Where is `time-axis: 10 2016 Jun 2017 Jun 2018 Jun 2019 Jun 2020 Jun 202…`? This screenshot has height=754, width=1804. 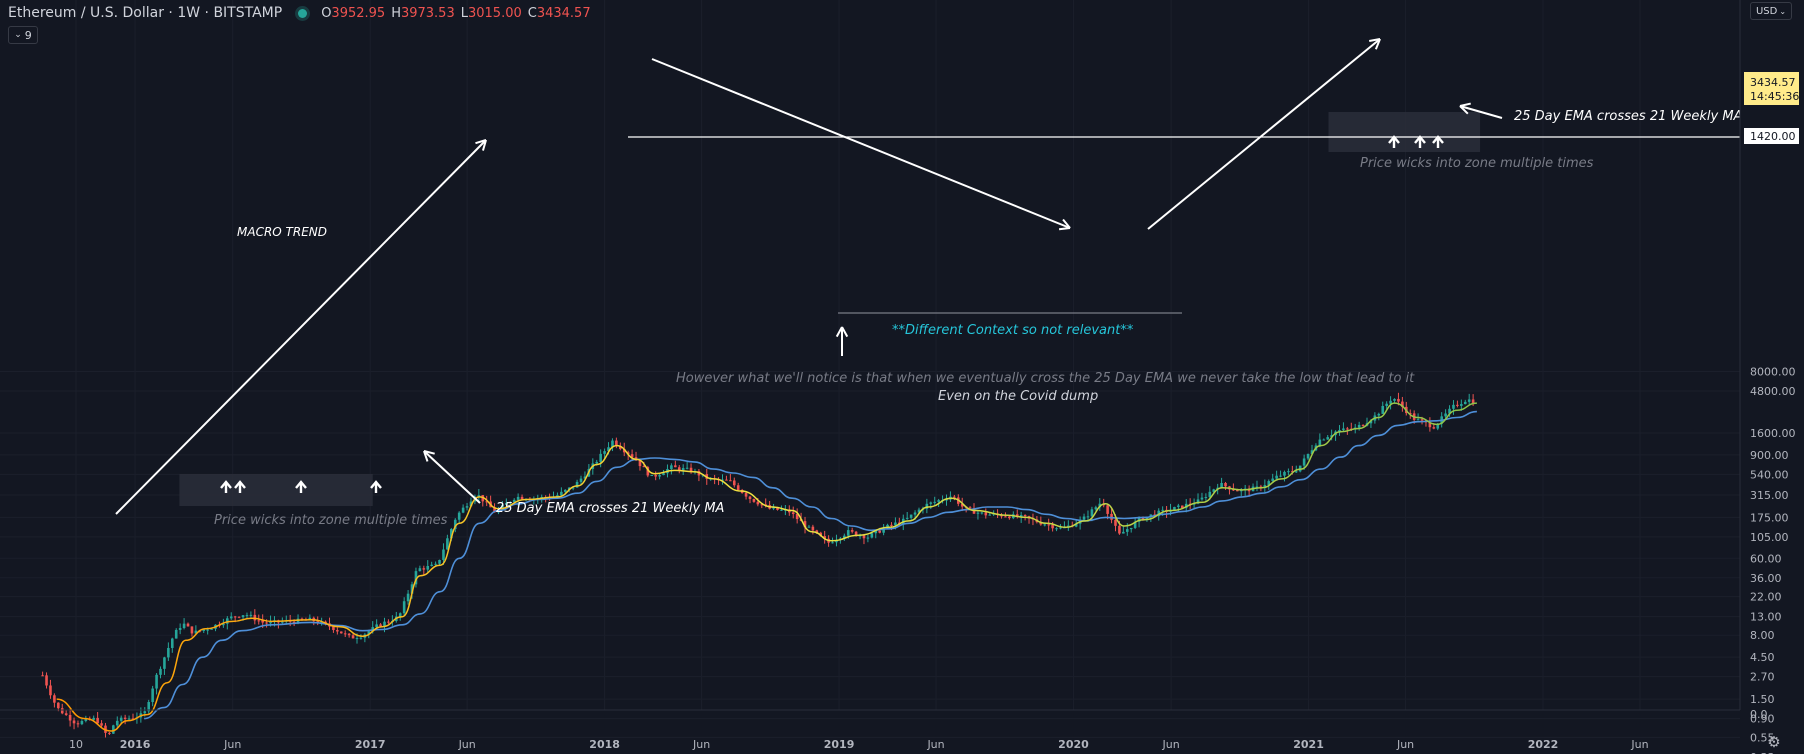
time-axis: 10 2016 Jun 2017 Jun 2018 Jun 2019 Jun 2020 Jun 202… is located at coordinates (870, 730).